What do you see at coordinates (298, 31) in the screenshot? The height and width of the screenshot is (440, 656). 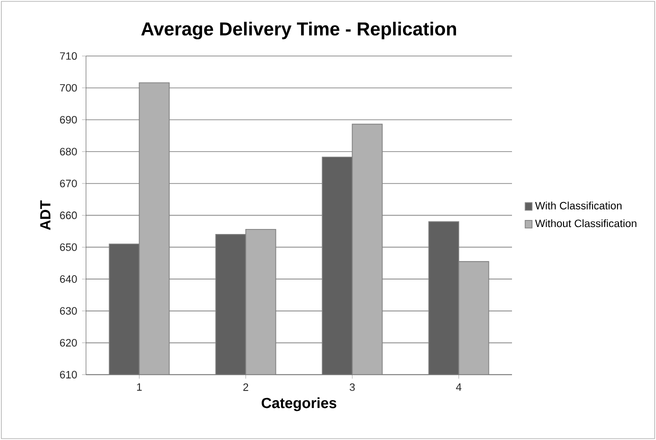 I see `chart-title: Average Delivery Time - Replication` at bounding box center [298, 31].